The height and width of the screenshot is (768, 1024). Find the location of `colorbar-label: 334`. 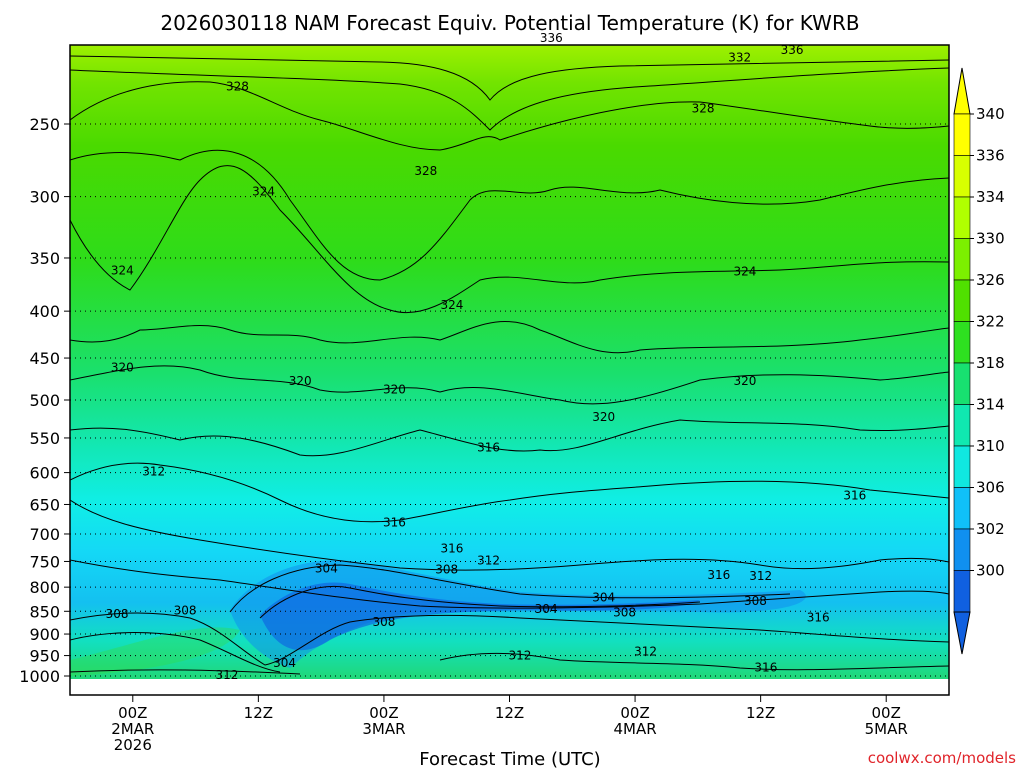

colorbar-label: 334 is located at coordinates (990, 197).